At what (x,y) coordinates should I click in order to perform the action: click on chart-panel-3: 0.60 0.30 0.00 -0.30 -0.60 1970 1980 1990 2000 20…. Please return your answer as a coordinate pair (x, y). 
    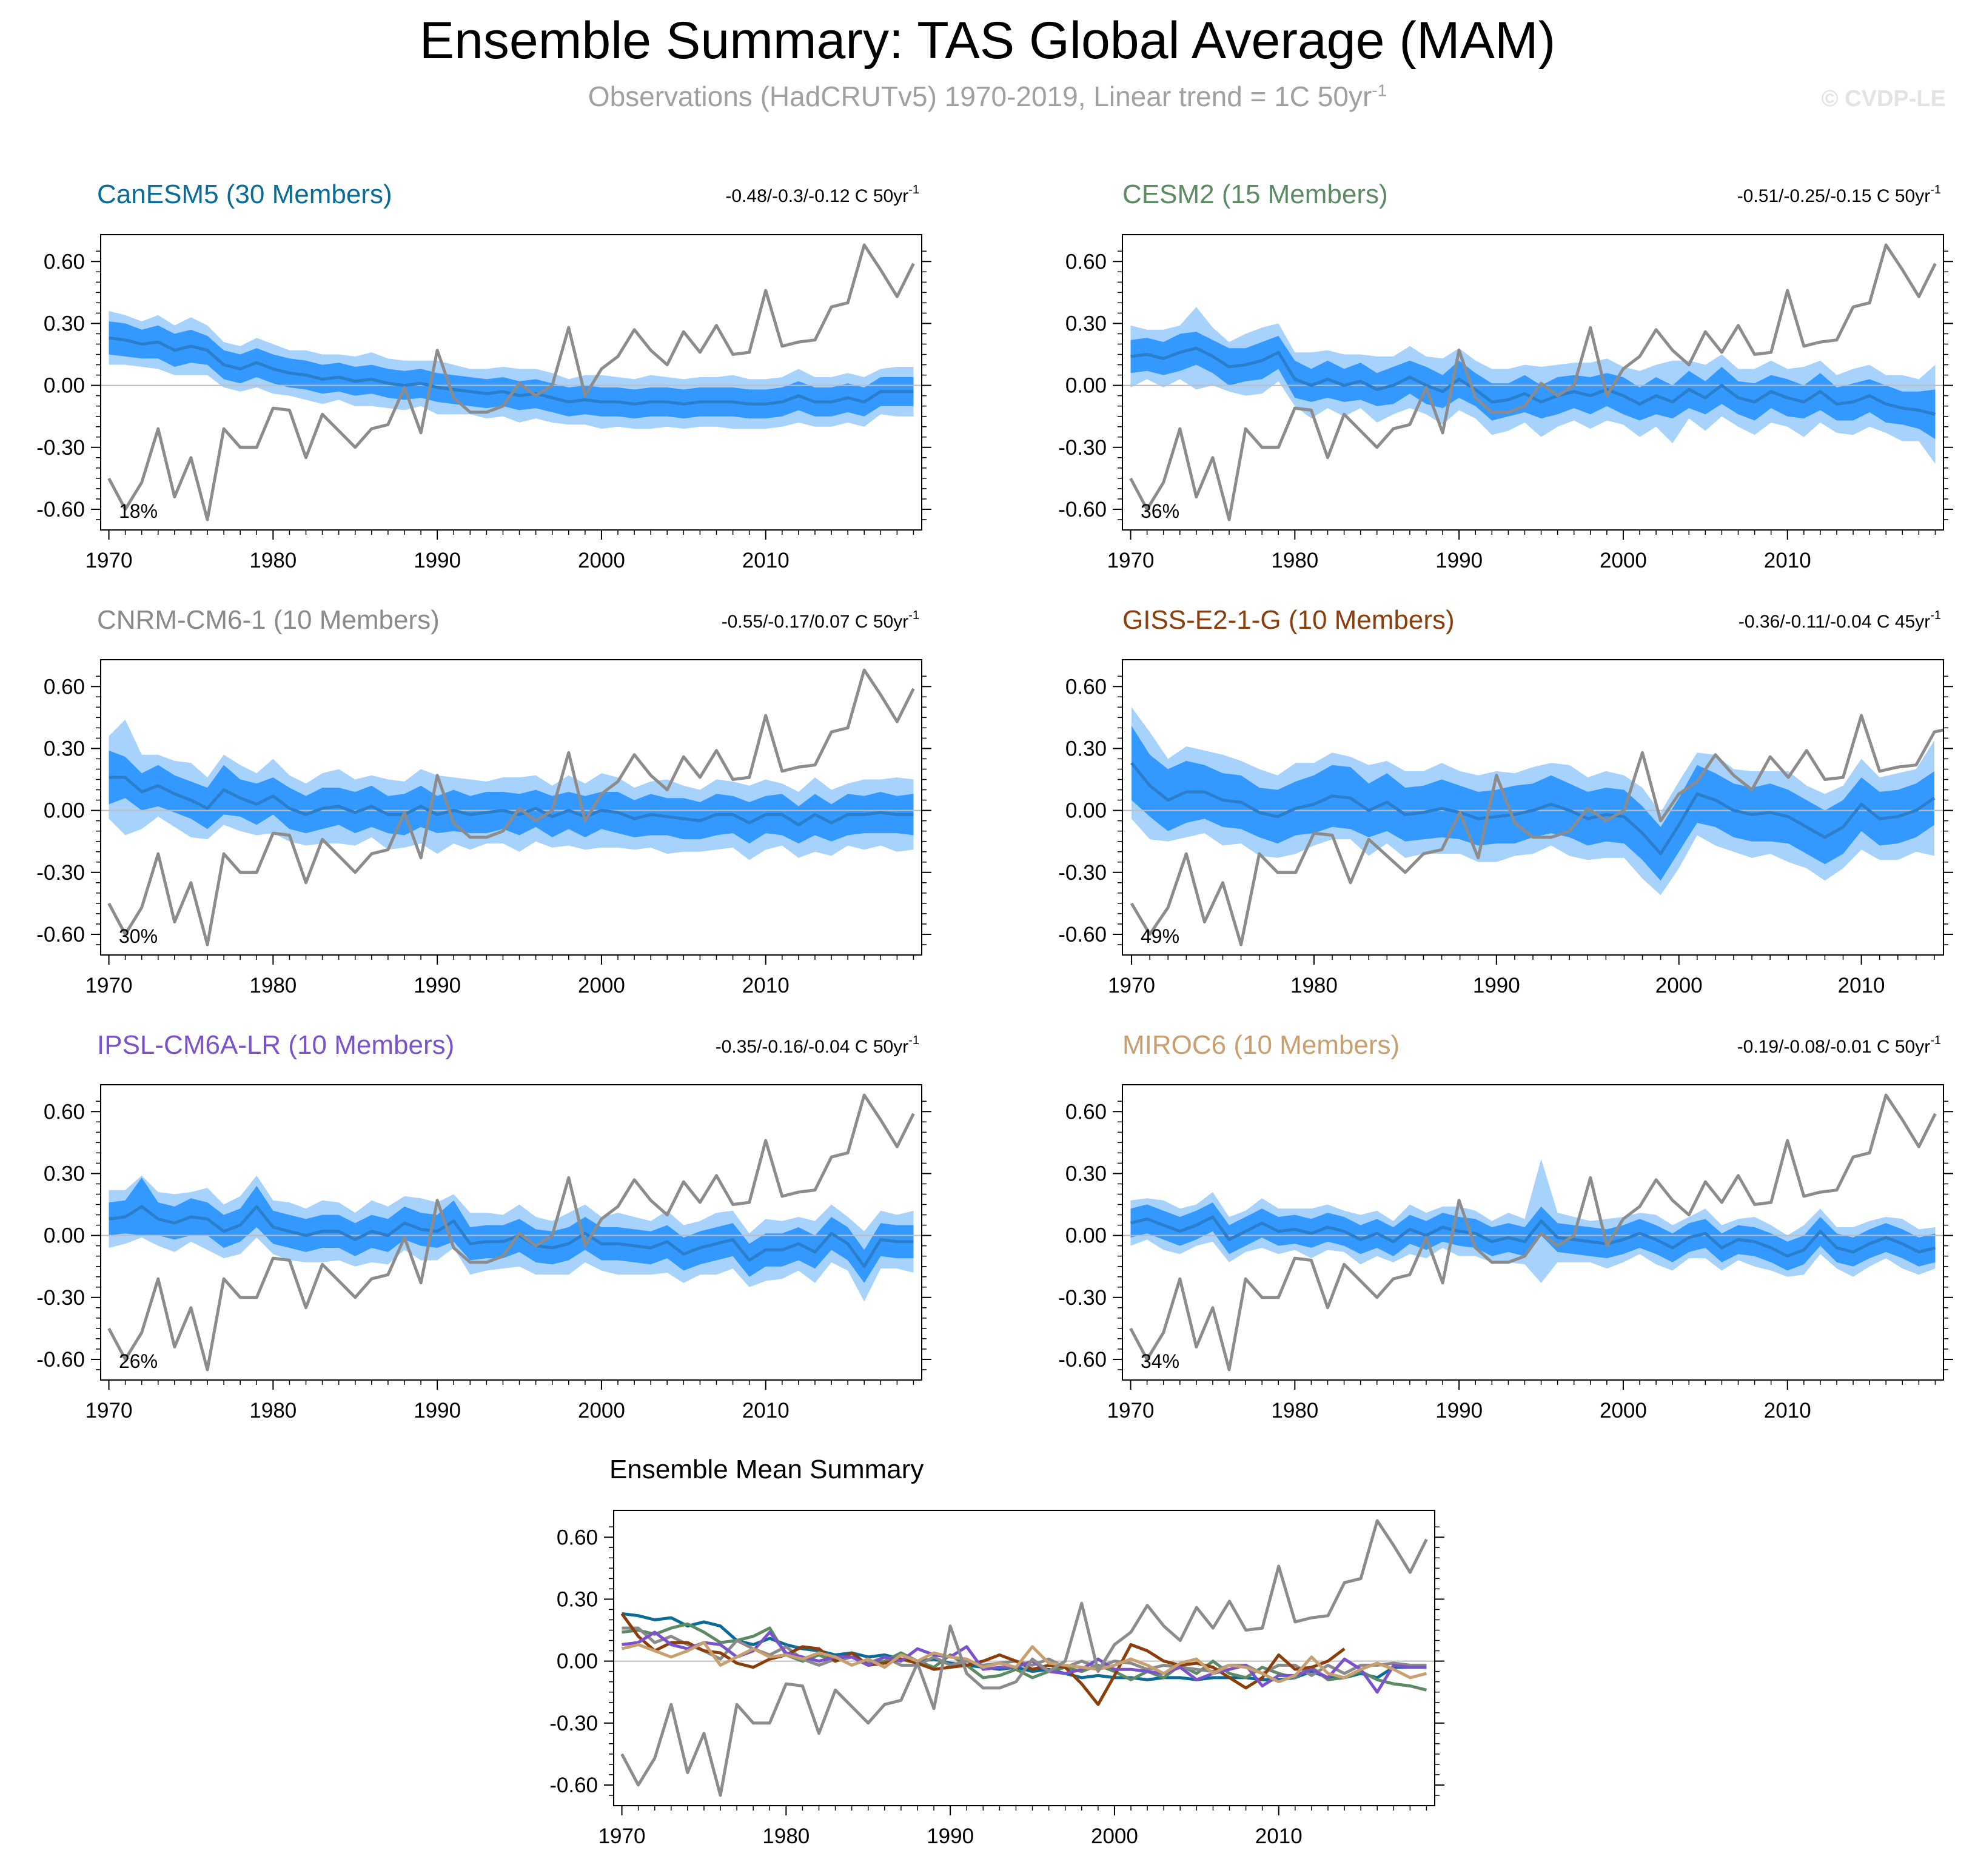
    Looking at the image, I should click on (1506, 801).